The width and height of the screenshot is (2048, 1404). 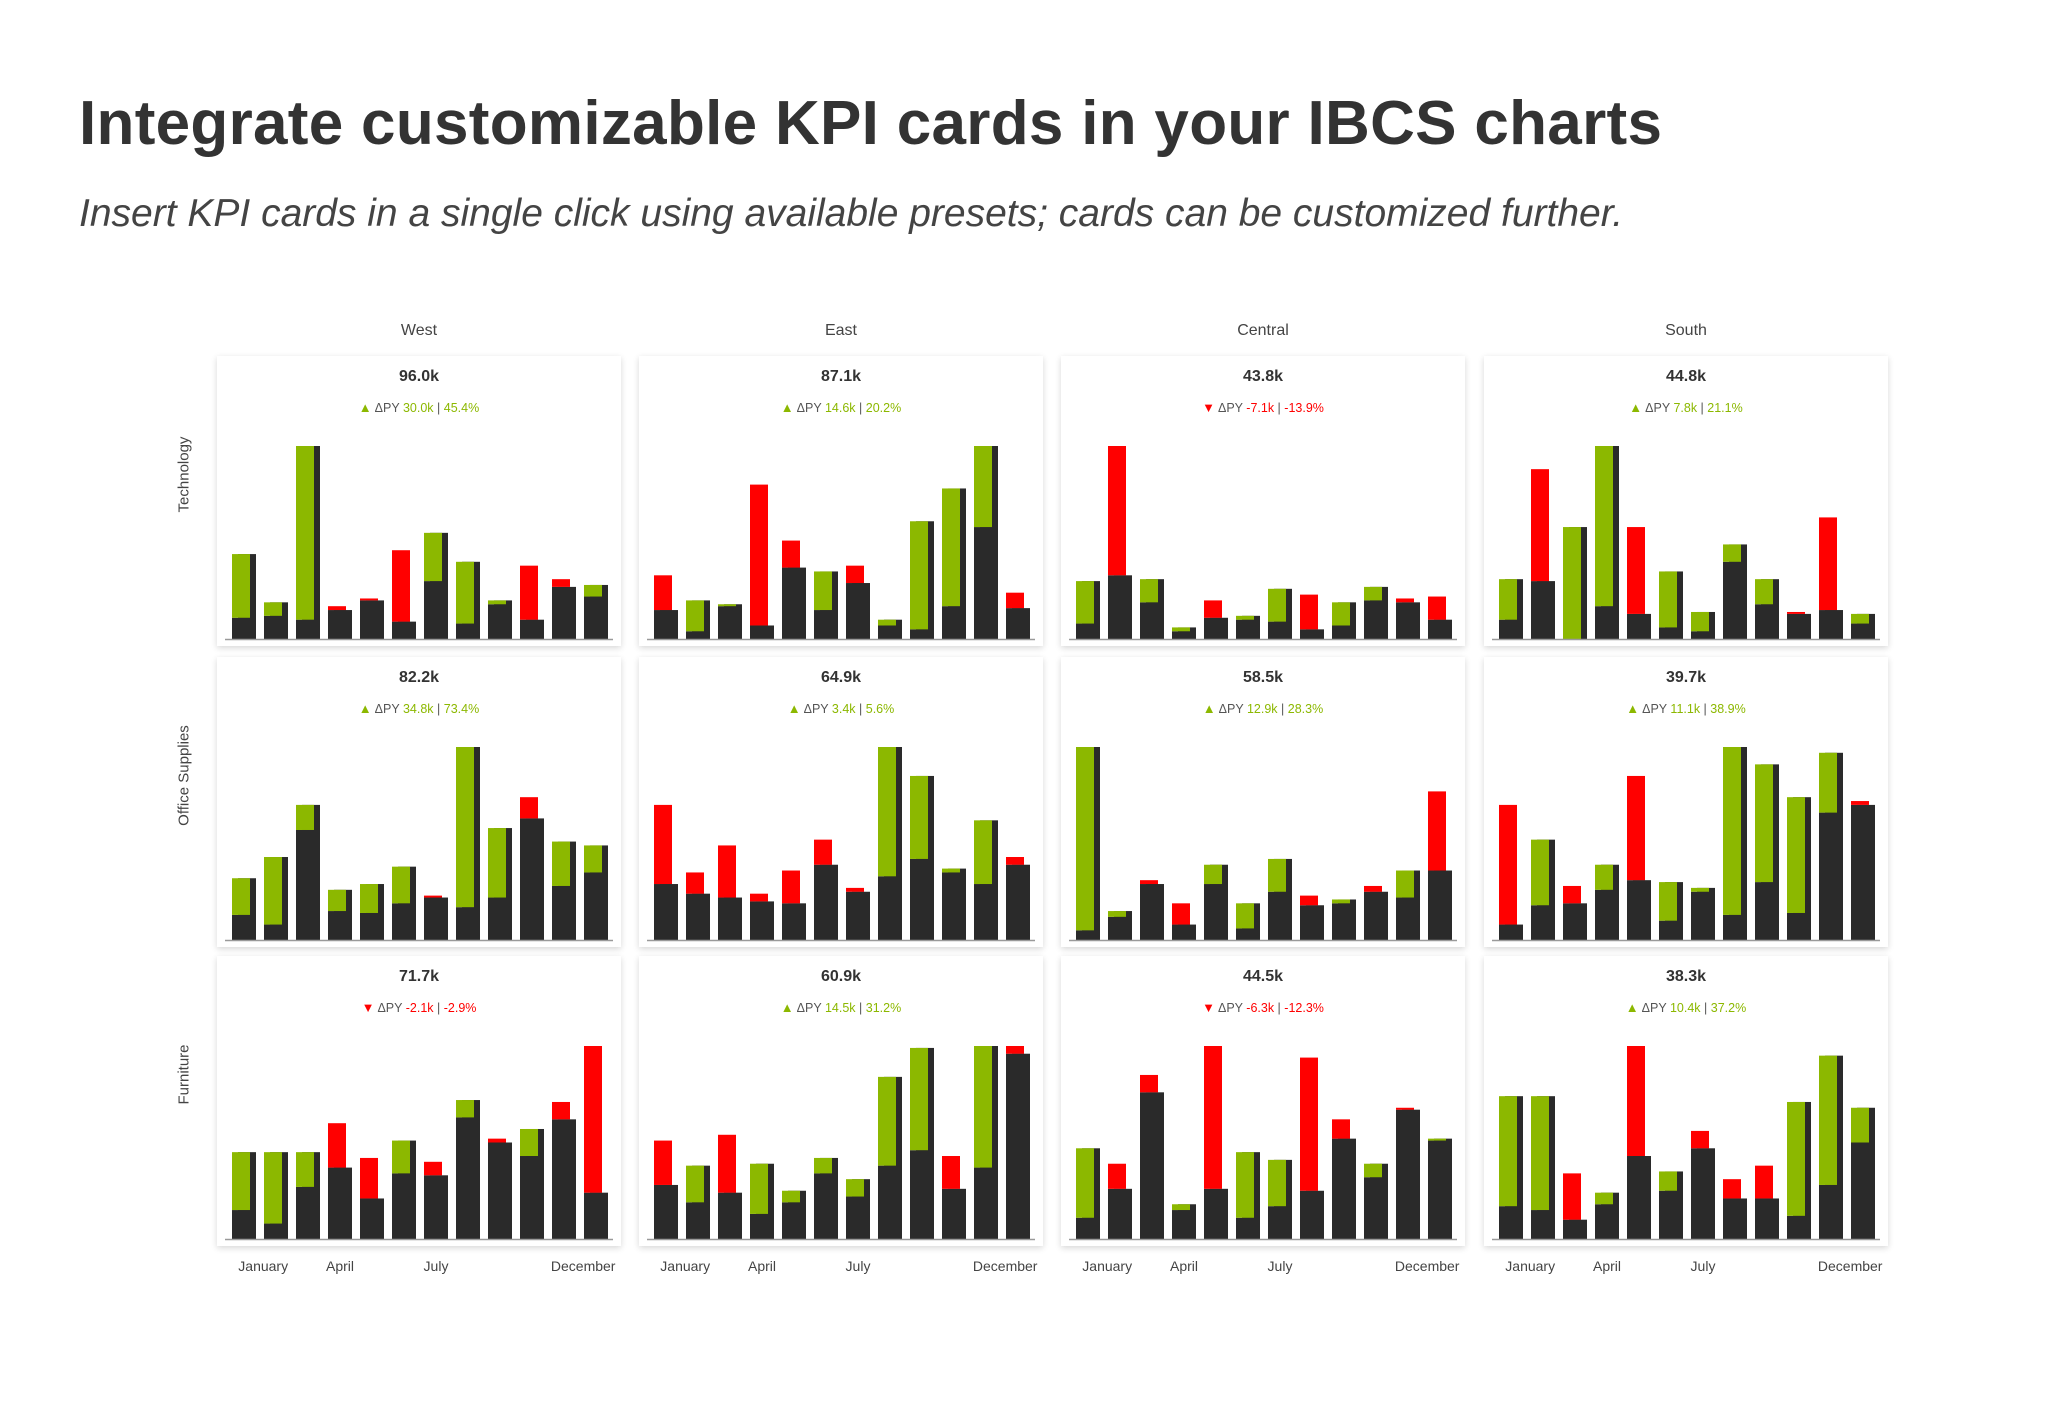 What do you see at coordinates (184, 474) in the screenshot?
I see `row-label-technology: Technology` at bounding box center [184, 474].